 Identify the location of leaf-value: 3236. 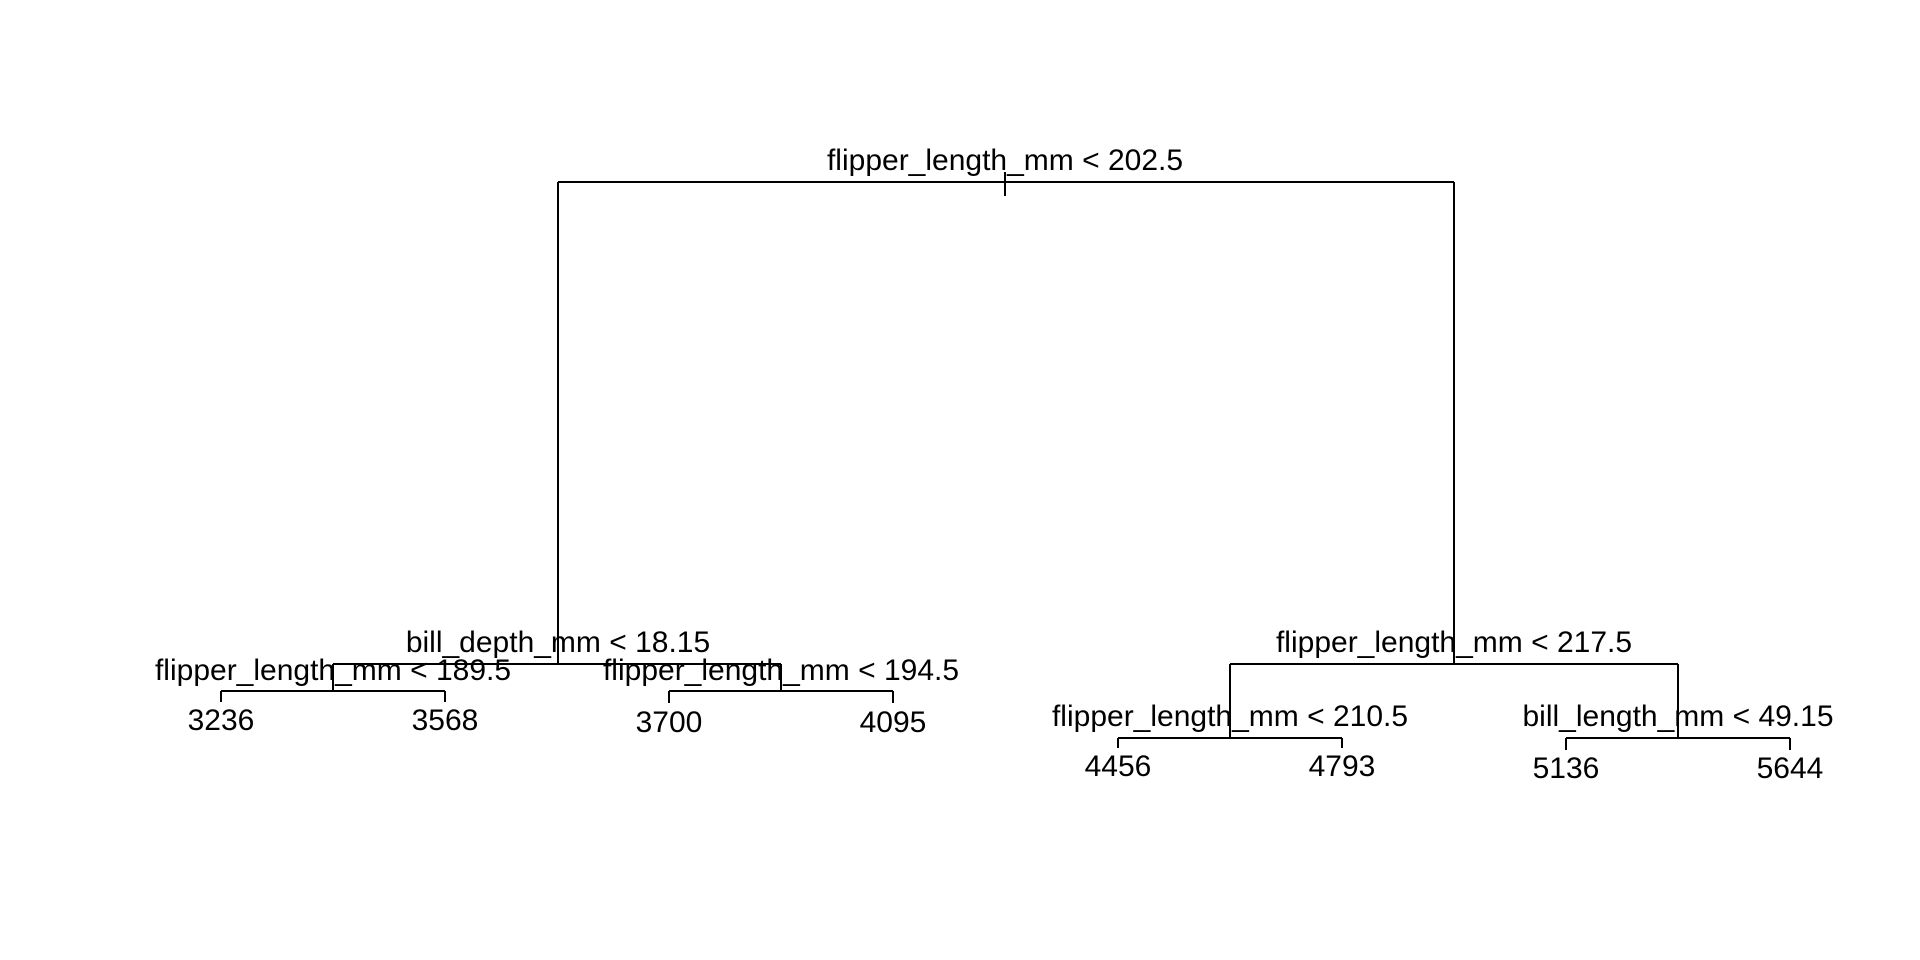
(221, 720).